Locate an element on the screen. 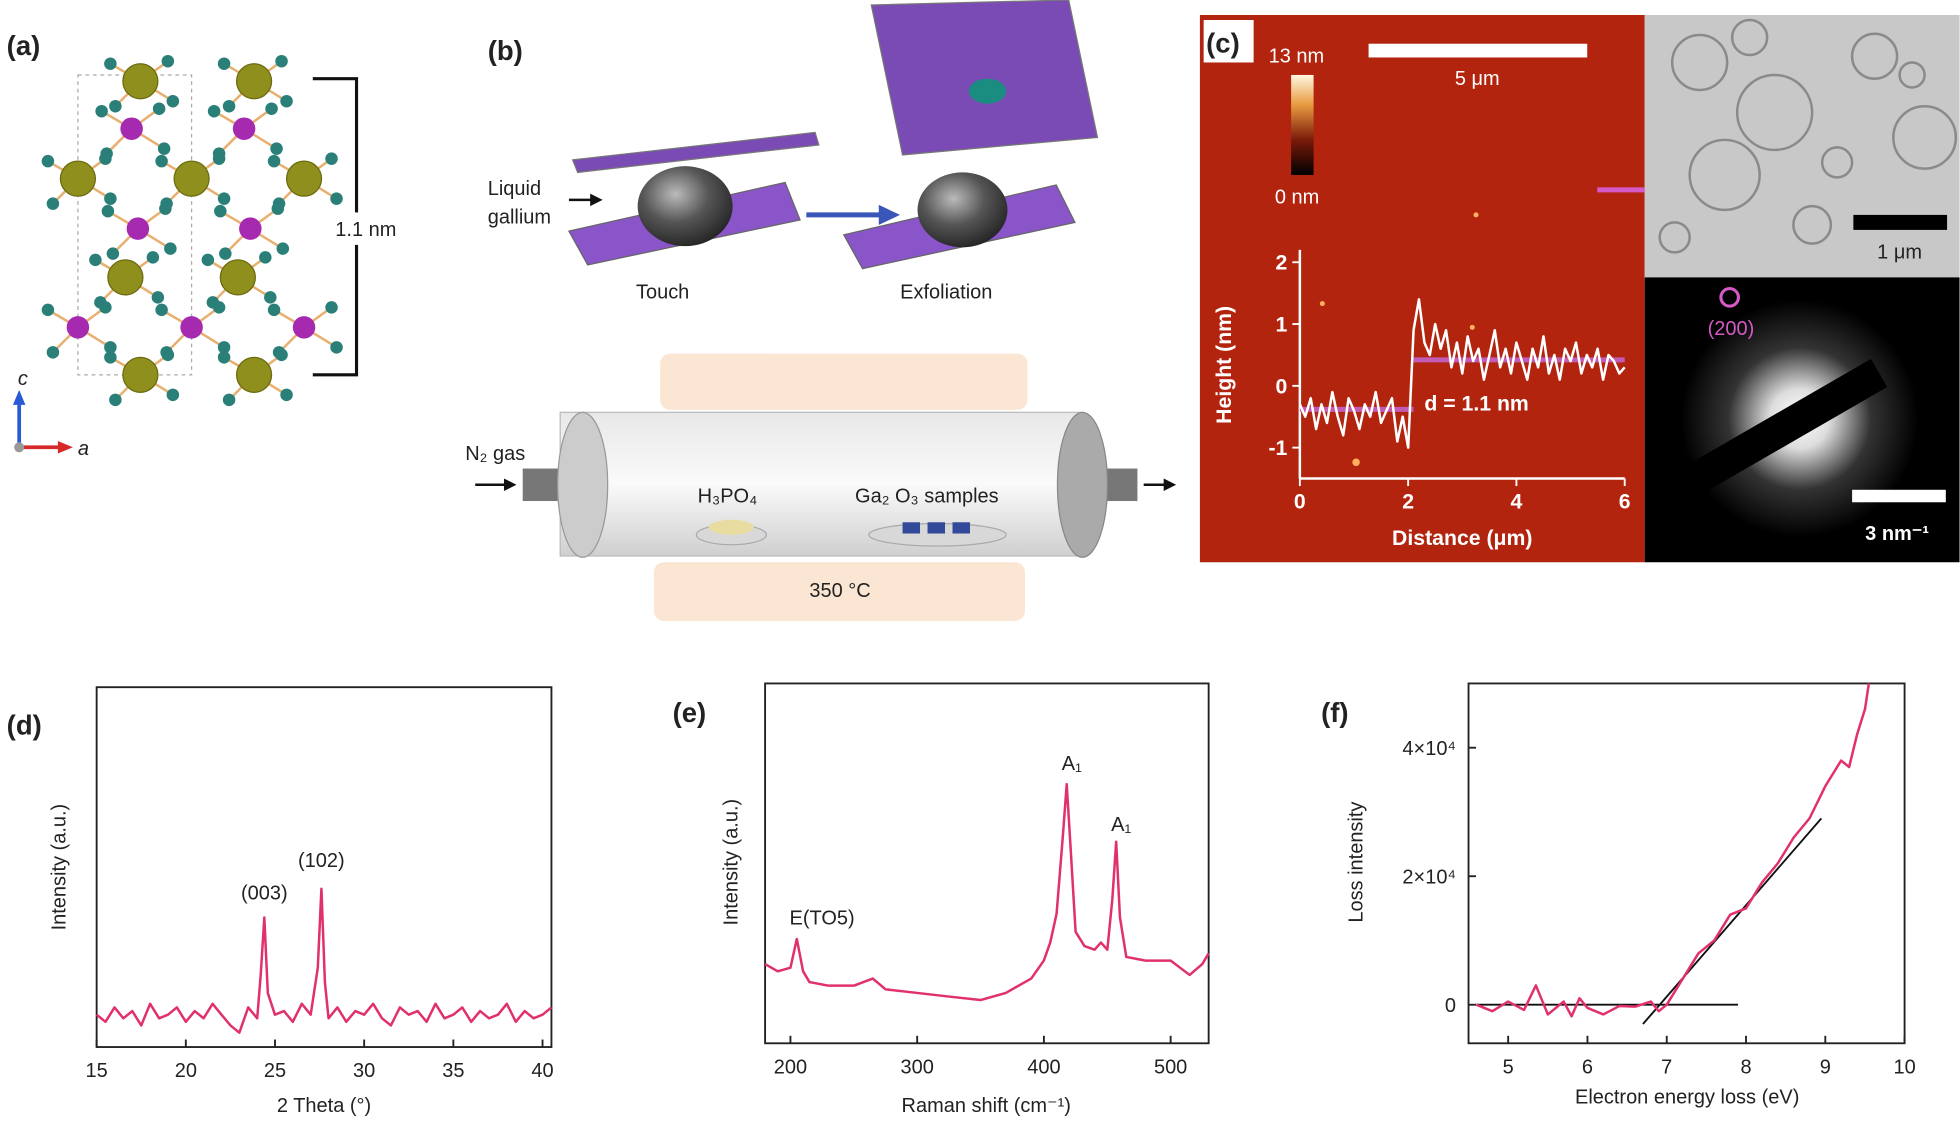  annotation: A₁ is located at coordinates (1072, 764).